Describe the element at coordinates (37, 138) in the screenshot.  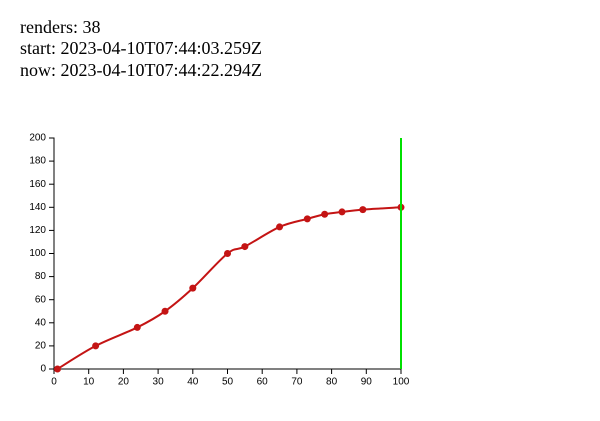
I see `y-tick-label: 200` at that location.